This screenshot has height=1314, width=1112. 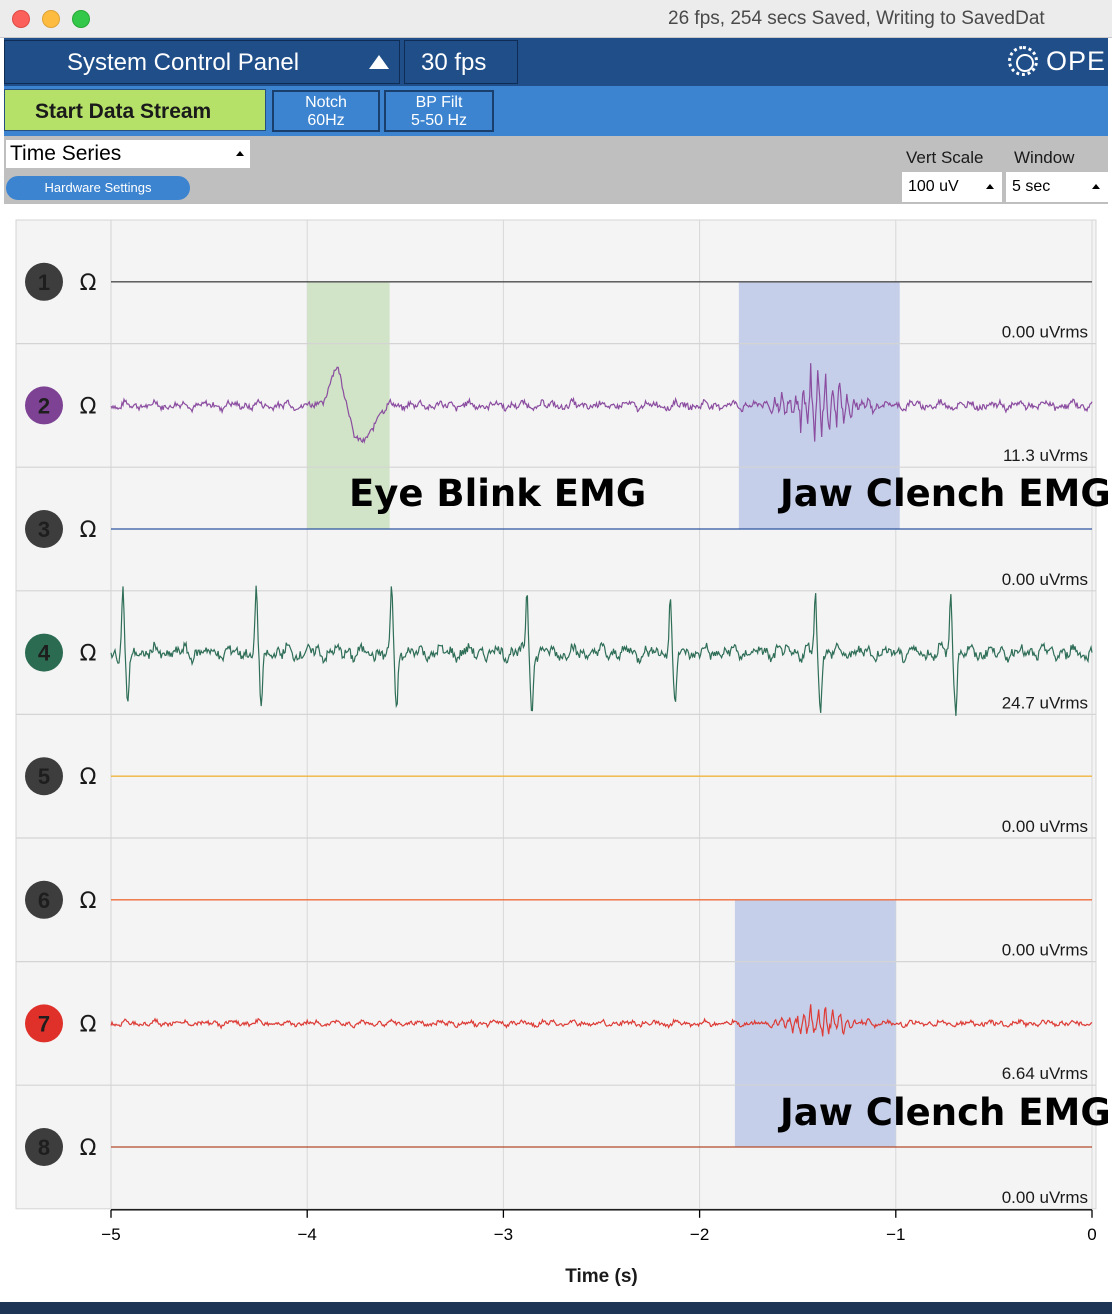 I want to click on bandpass-filter-button: BP Filt 5-50 Hz, so click(x=439, y=111).